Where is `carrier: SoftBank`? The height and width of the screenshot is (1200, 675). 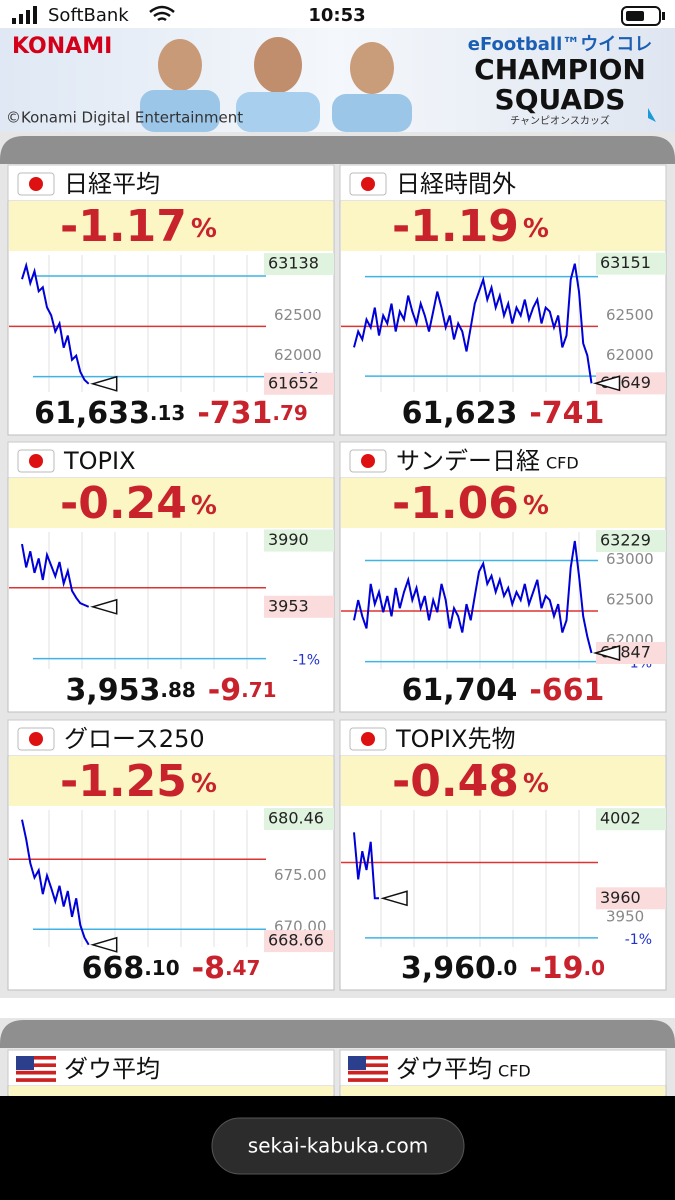 carrier: SoftBank is located at coordinates (88, 15).